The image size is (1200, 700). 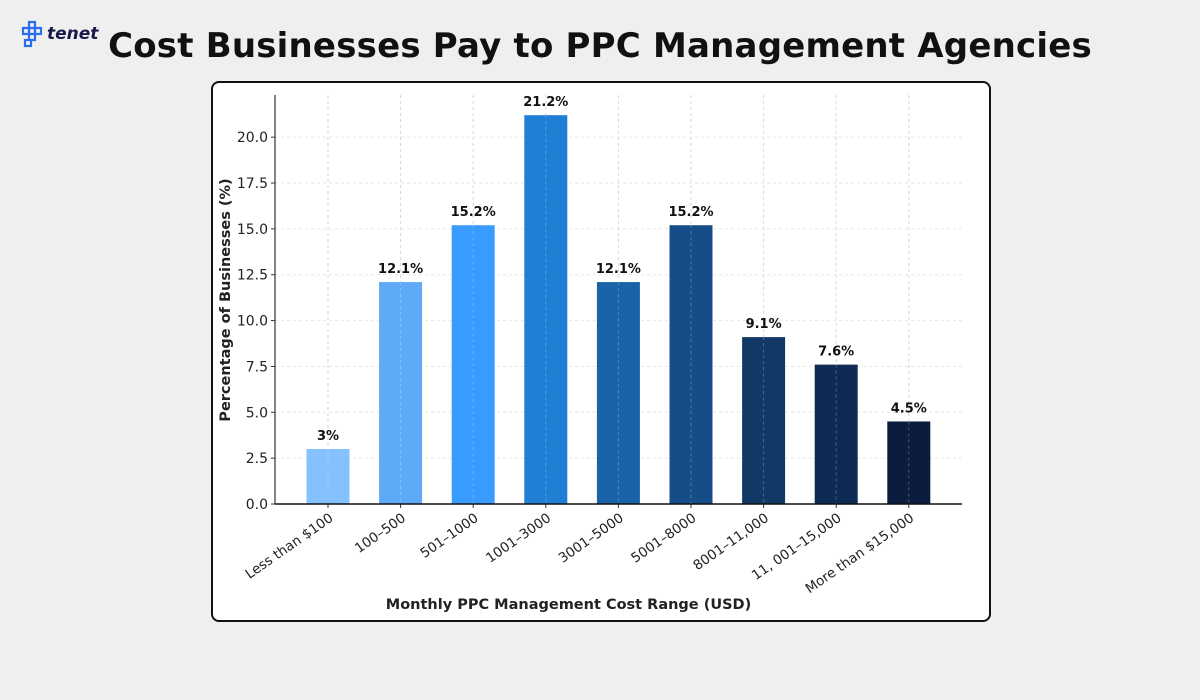 What do you see at coordinates (252, 138) in the screenshot?
I see `y-tick-label: 20.0` at bounding box center [252, 138].